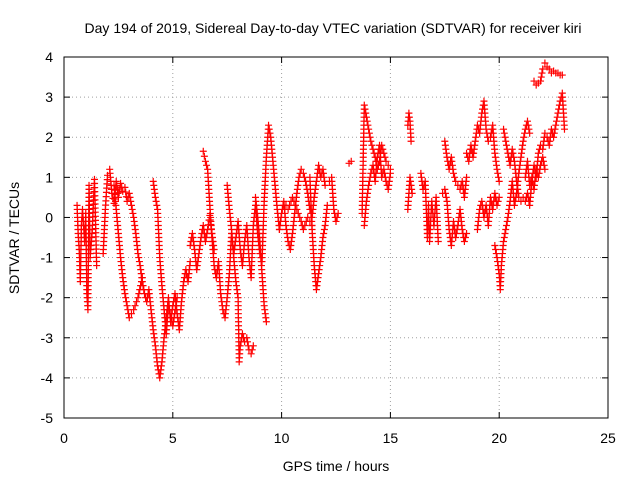 This screenshot has height=480, width=640. What do you see at coordinates (47, 418) in the screenshot?
I see `y-tick-label: -5` at bounding box center [47, 418].